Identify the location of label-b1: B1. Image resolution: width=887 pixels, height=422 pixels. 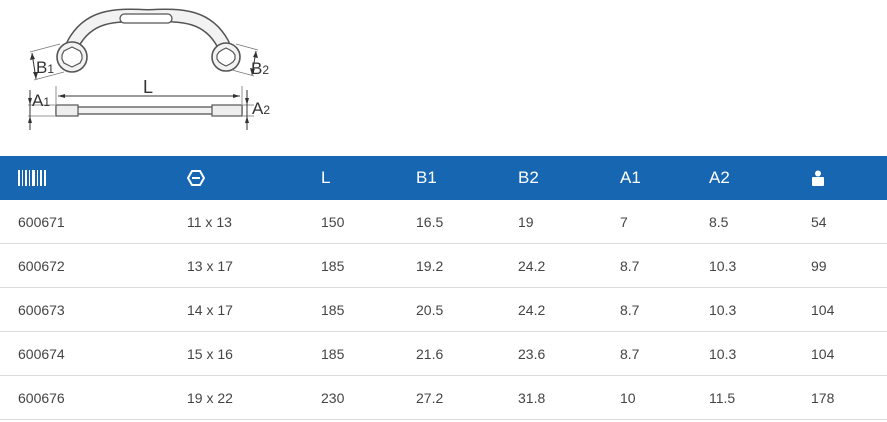
(45, 67).